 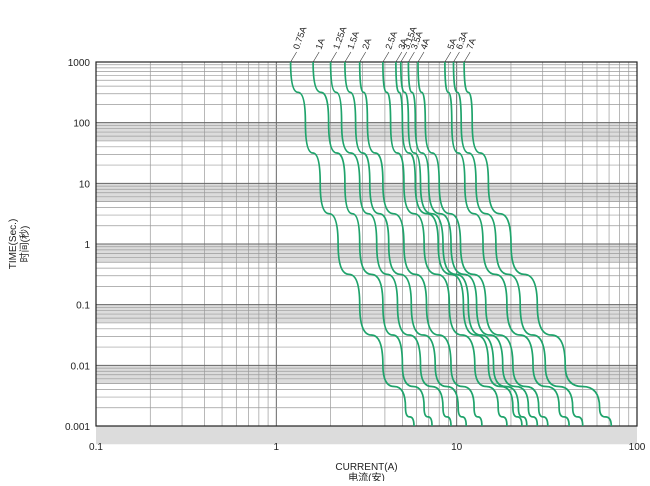 I want to click on curve-1a, so click(x=372, y=244).